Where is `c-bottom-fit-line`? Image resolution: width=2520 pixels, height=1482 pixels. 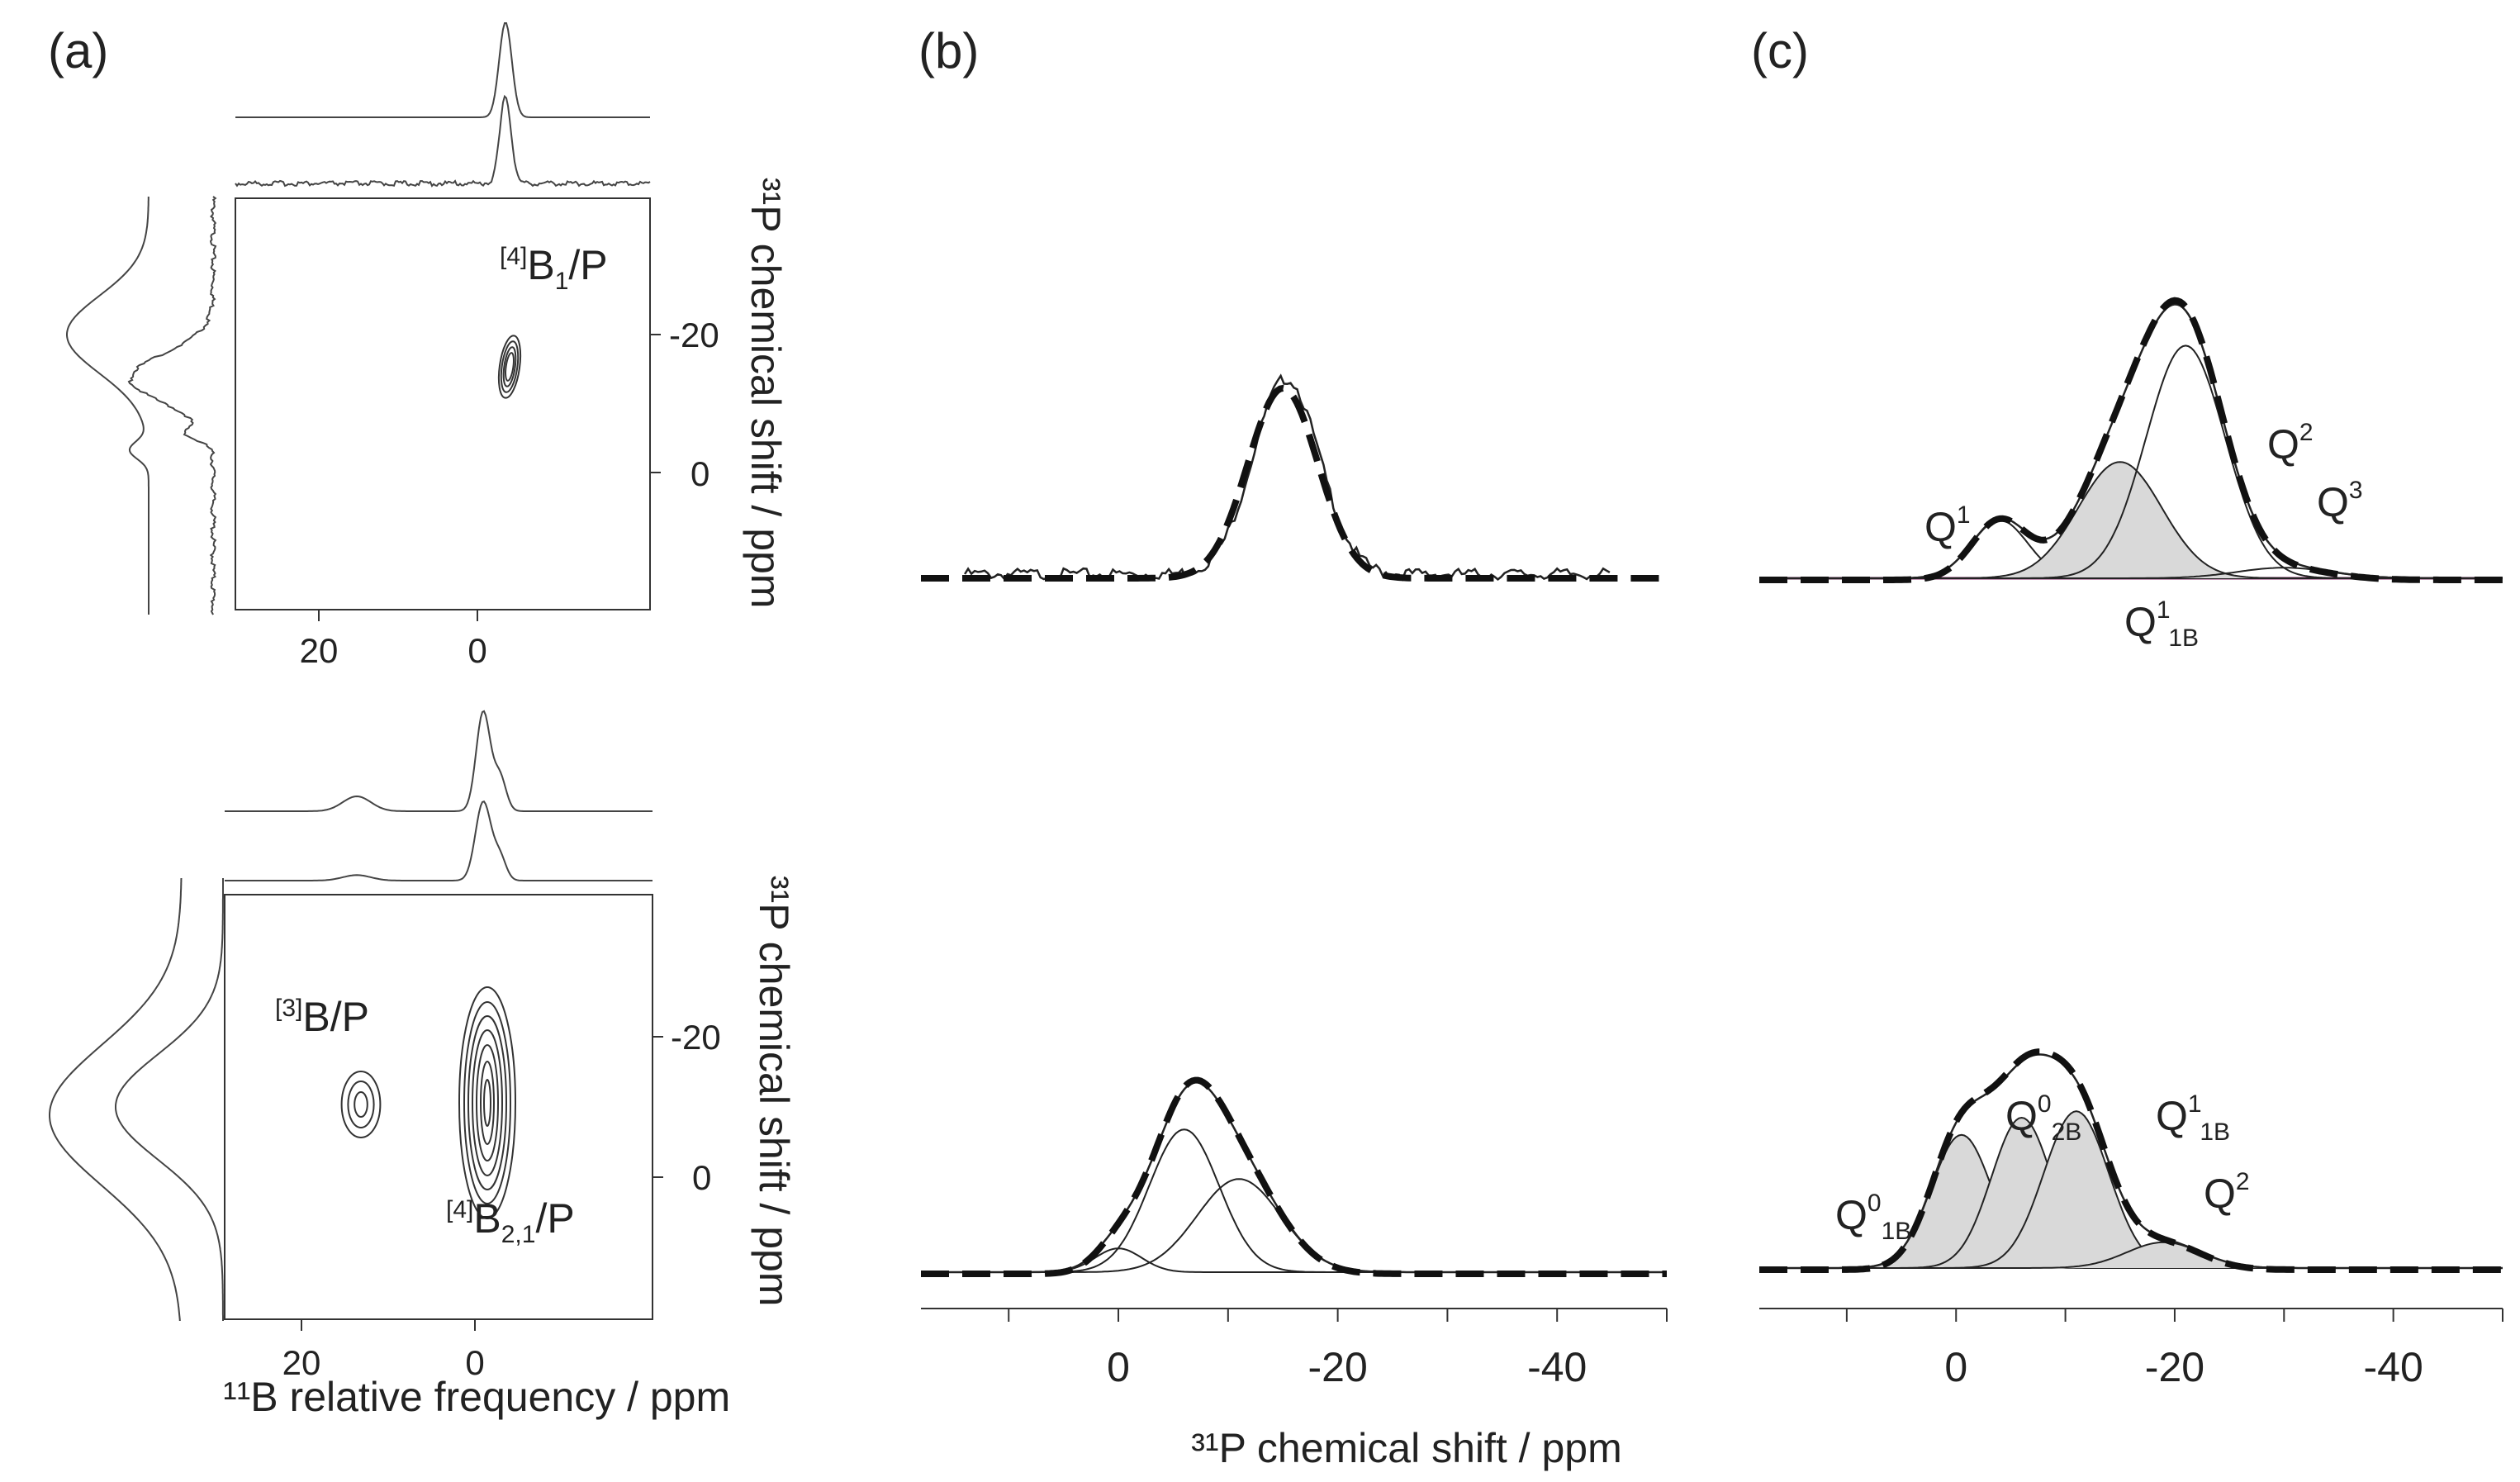
c-bottom-fit-line is located at coordinates (2131, 1160).